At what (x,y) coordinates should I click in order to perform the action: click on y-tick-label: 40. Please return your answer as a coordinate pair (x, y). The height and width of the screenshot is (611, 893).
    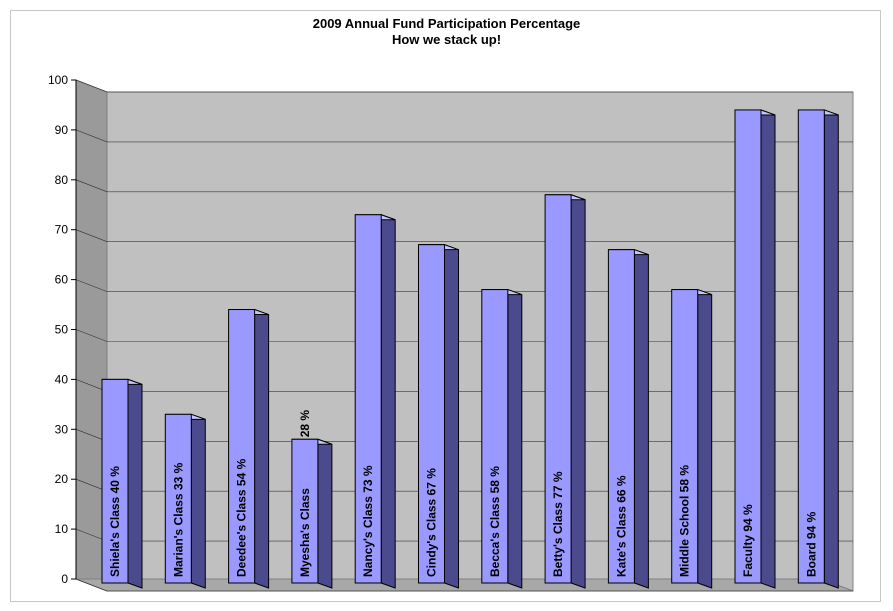
    Looking at the image, I should click on (62, 379).